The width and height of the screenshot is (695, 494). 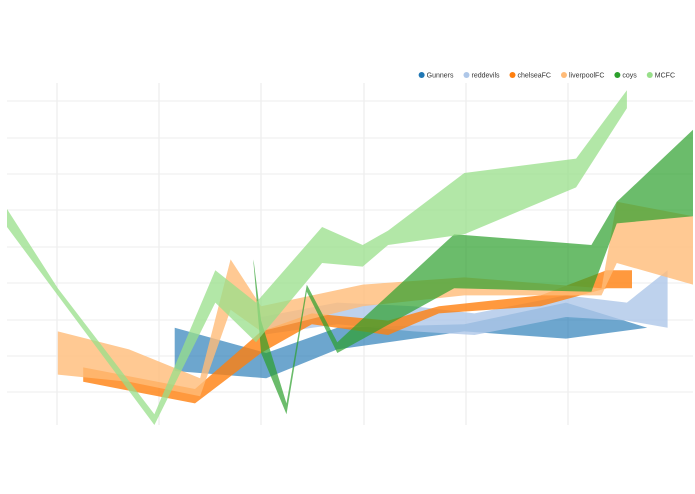 I want to click on legend-item-mcfc: MCFC, so click(x=660, y=76).